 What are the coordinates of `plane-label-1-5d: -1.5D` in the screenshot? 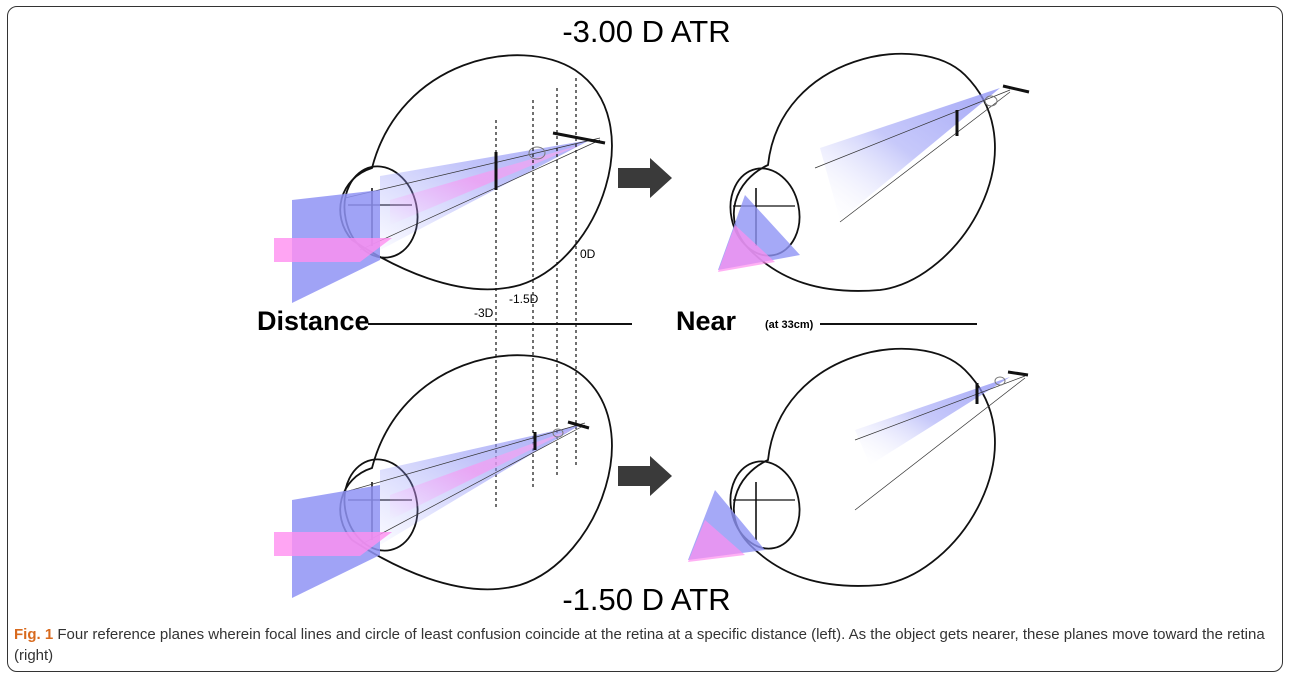 It's located at (524, 299).